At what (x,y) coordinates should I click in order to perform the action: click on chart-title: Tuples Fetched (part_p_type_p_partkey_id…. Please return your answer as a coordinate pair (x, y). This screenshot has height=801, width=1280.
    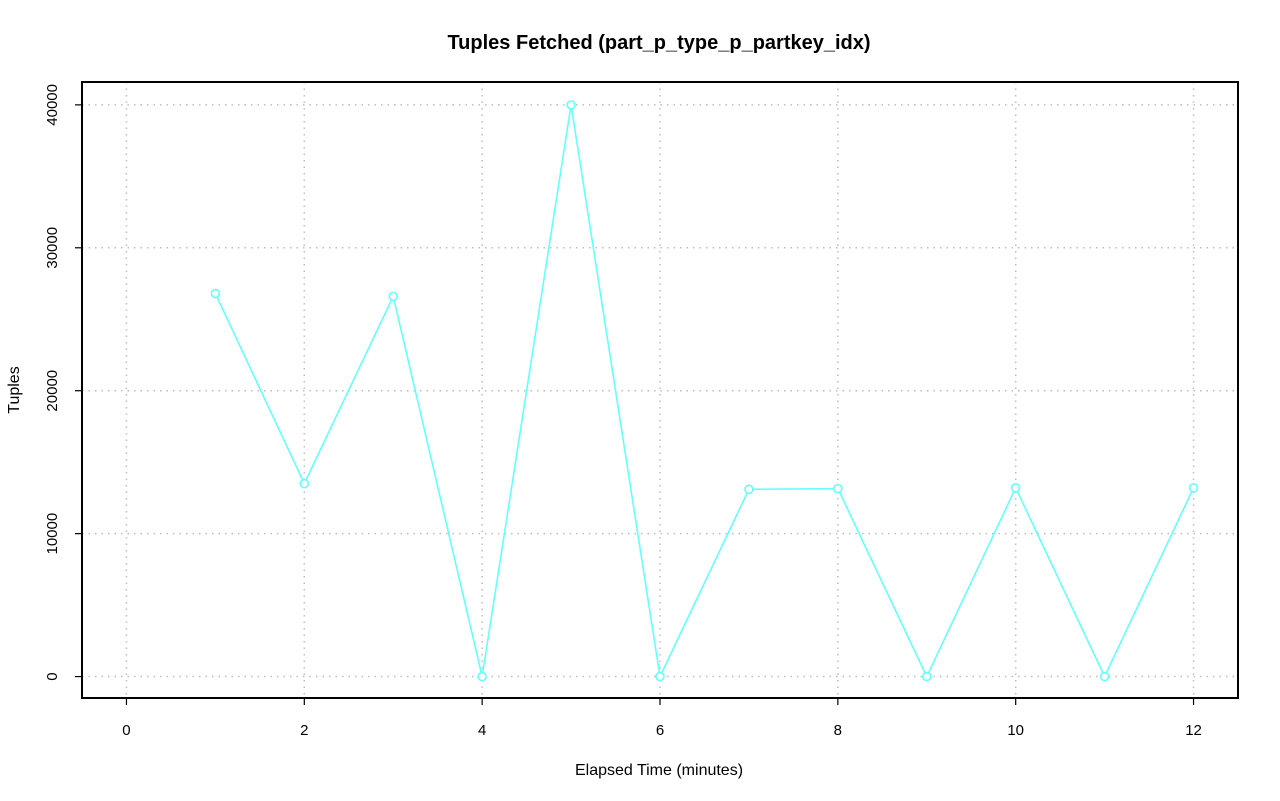
    Looking at the image, I should click on (658, 43).